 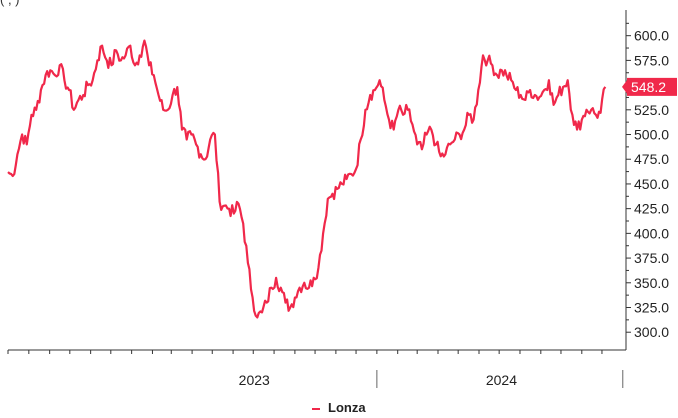 I want to click on y-tick-label: 325.0, so click(x=651, y=307).